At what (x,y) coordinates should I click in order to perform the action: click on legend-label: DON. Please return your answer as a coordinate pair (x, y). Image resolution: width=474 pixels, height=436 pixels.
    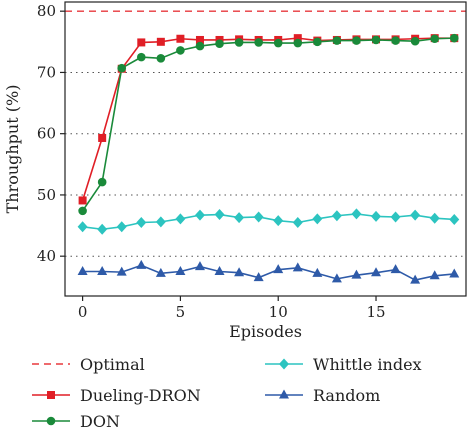
    Looking at the image, I should click on (100, 421).